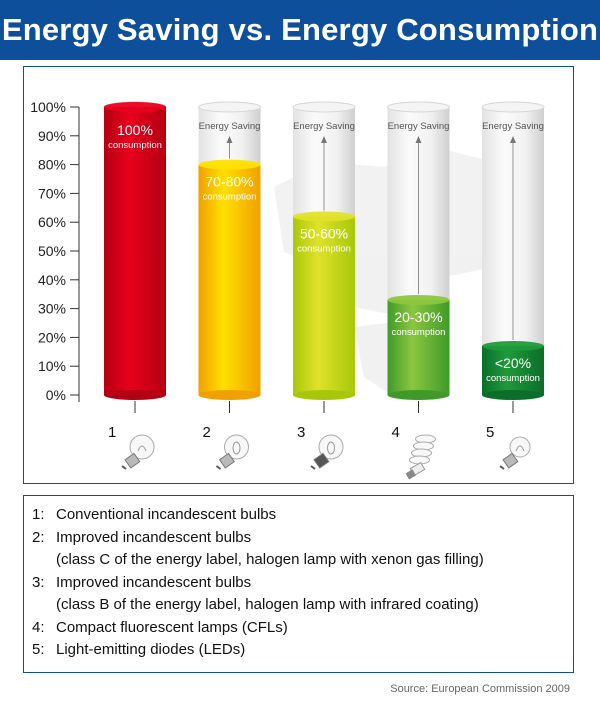 This screenshot has width=600, height=716. What do you see at coordinates (513, 363) in the screenshot?
I see `bar-value-label: <20%` at bounding box center [513, 363].